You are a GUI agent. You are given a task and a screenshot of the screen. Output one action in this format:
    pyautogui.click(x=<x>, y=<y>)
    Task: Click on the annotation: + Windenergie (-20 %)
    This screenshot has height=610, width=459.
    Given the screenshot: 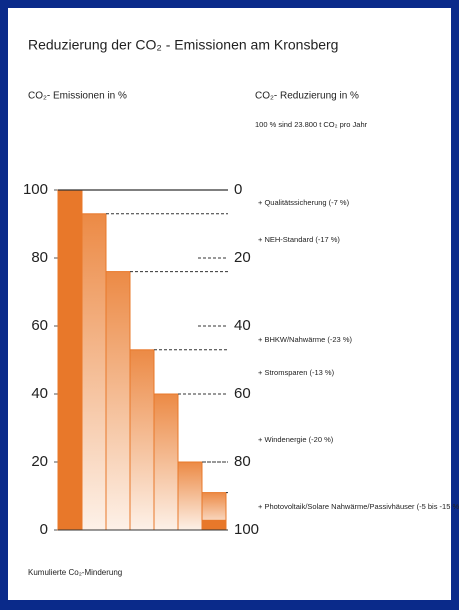 What is the action you would take?
    pyautogui.click(x=296, y=439)
    